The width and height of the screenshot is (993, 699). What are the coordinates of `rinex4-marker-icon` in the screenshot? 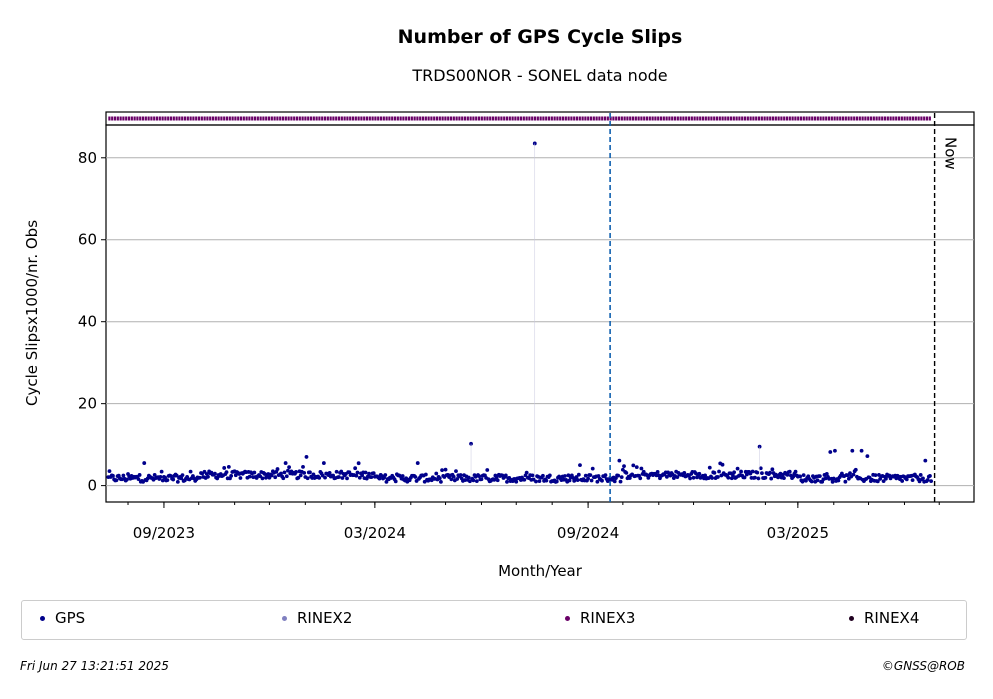 It's located at (851, 618).